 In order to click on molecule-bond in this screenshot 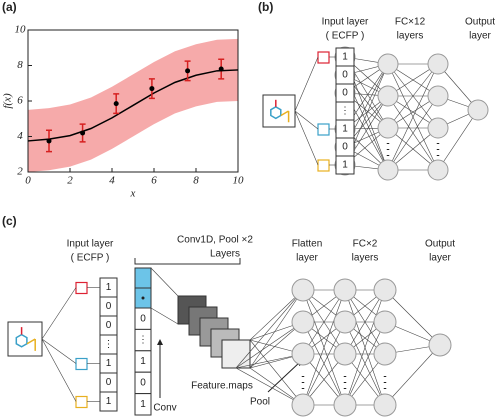, I will do `click(31, 344)`.